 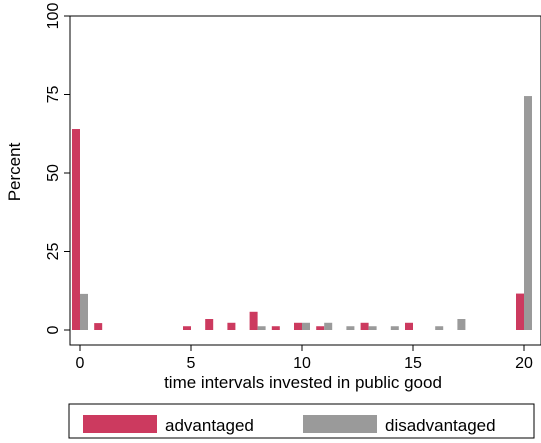 What do you see at coordinates (231, 326) in the screenshot?
I see `bar-advantaged-x7` at bounding box center [231, 326].